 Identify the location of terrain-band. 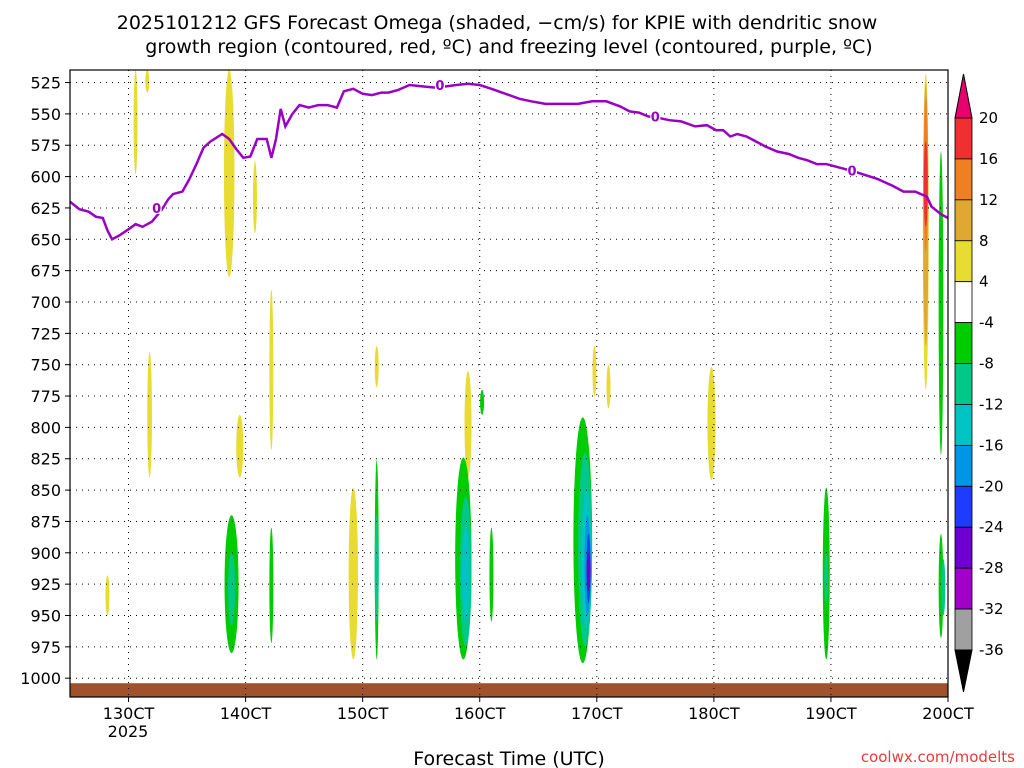
(509, 690).